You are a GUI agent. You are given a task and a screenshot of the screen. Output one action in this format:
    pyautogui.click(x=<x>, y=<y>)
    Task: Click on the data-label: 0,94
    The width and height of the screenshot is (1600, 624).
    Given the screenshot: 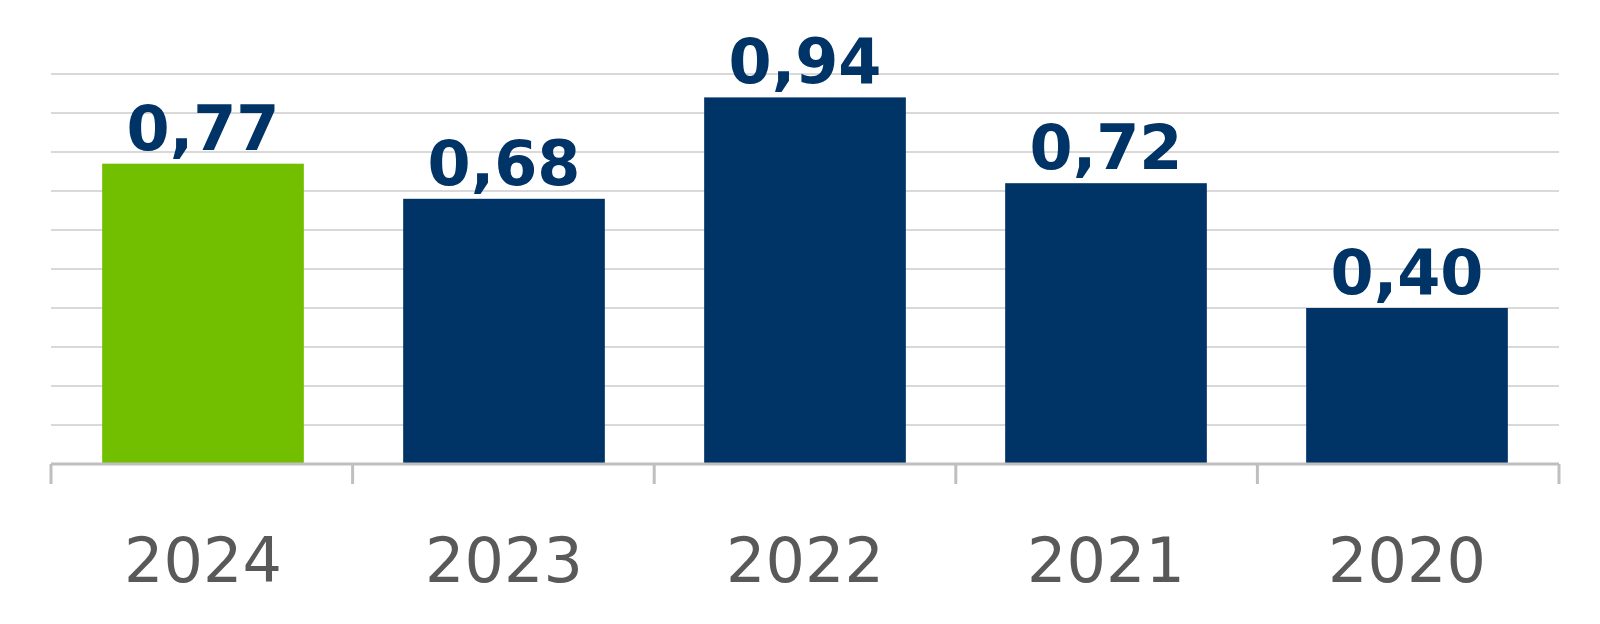 What is the action you would take?
    pyautogui.click(x=805, y=62)
    